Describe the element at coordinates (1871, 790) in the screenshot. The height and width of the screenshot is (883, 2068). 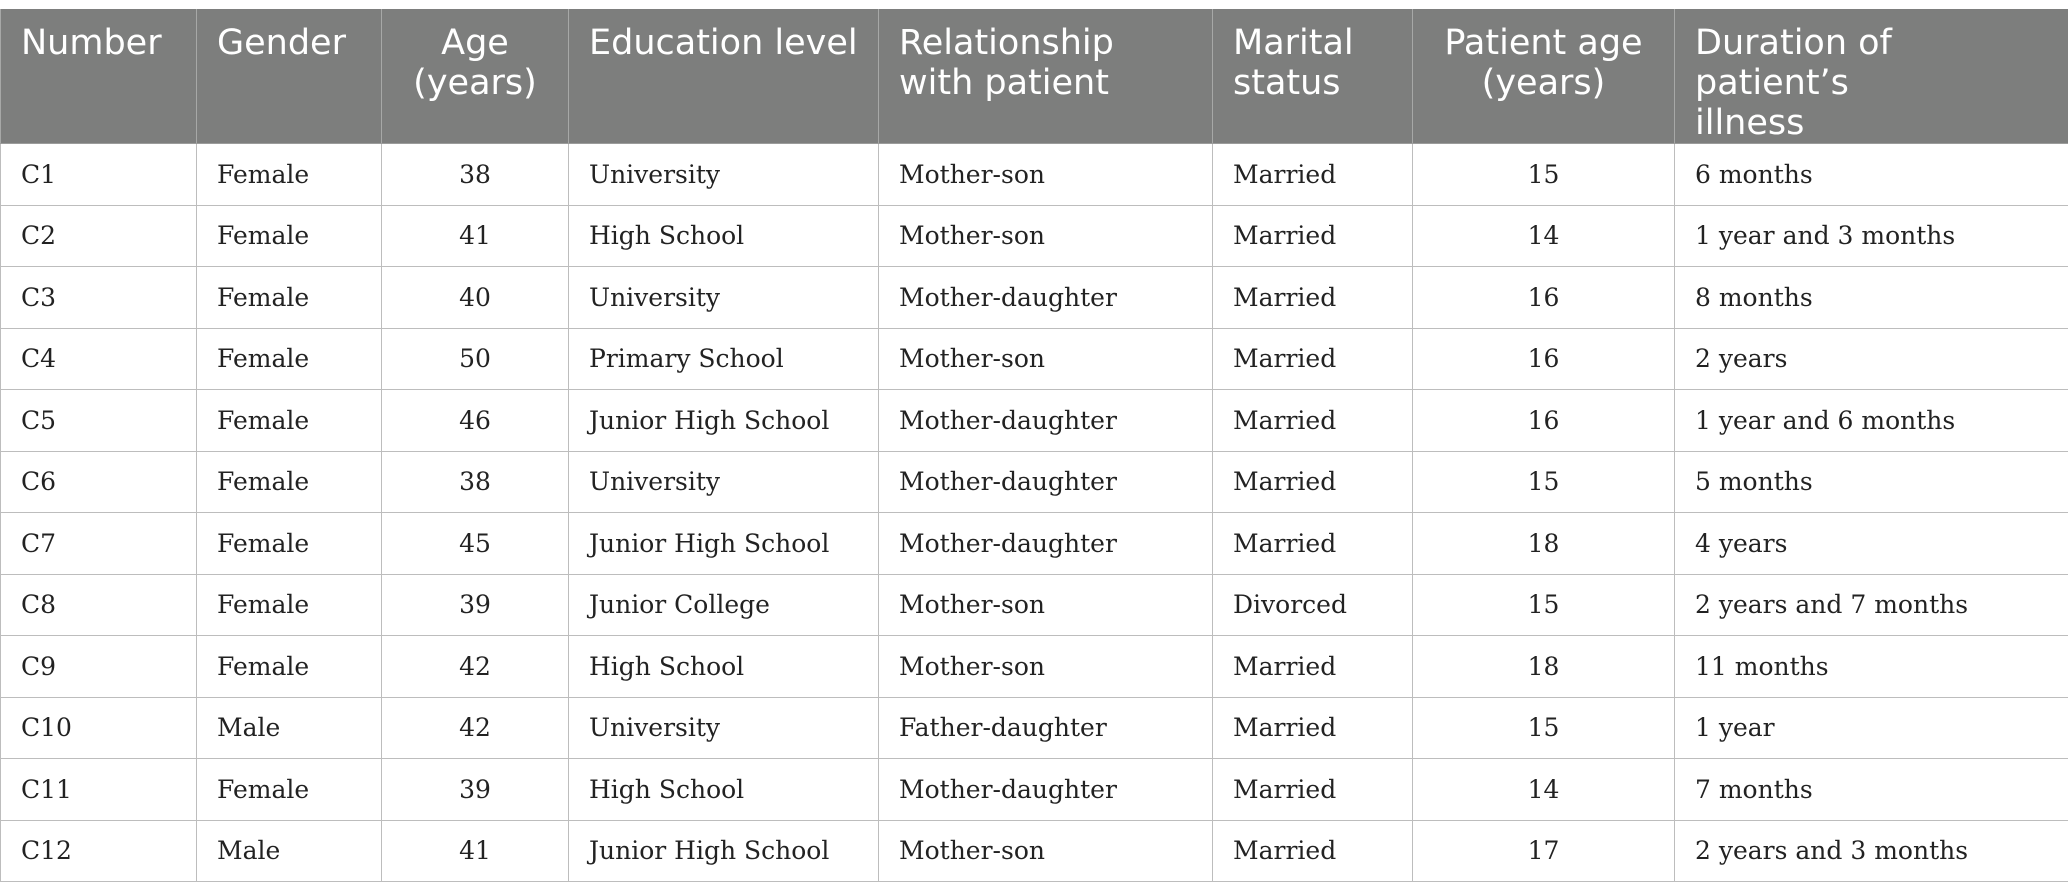
I see `illness-duration-cell: 7 months` at that location.